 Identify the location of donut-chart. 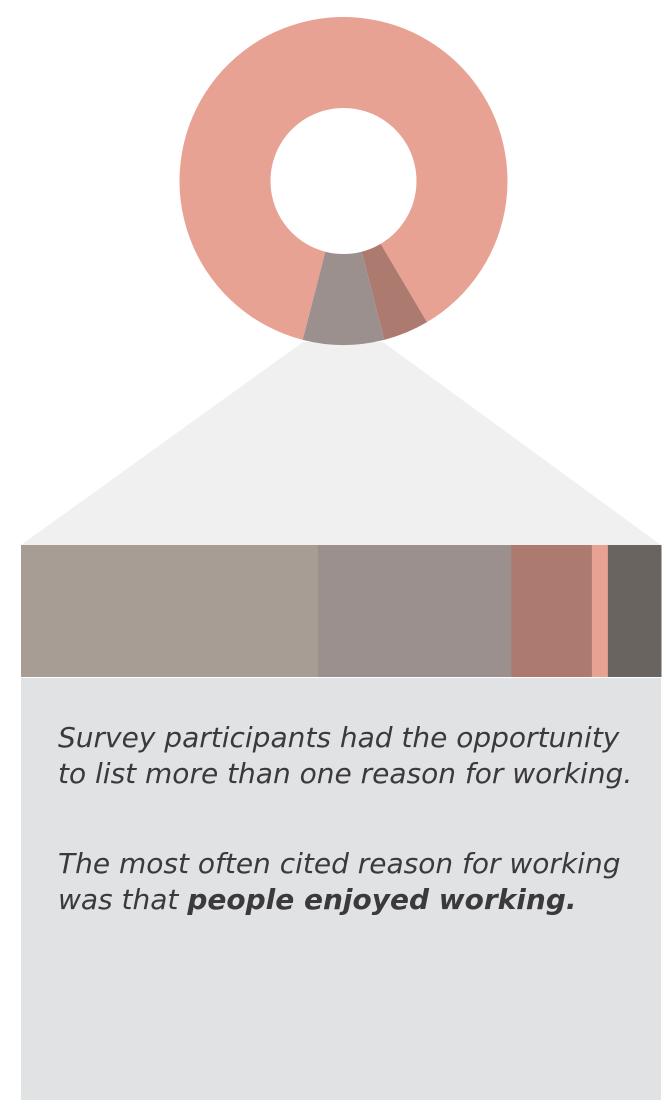
(343, 180).